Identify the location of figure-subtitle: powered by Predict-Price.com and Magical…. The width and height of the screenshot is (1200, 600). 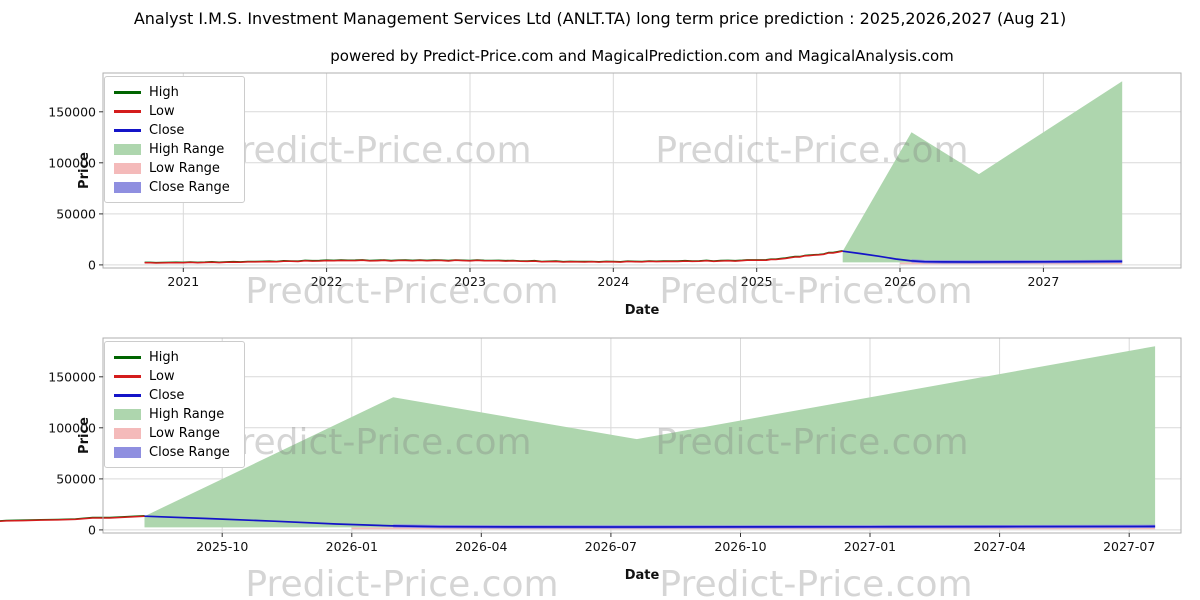
(642, 56).